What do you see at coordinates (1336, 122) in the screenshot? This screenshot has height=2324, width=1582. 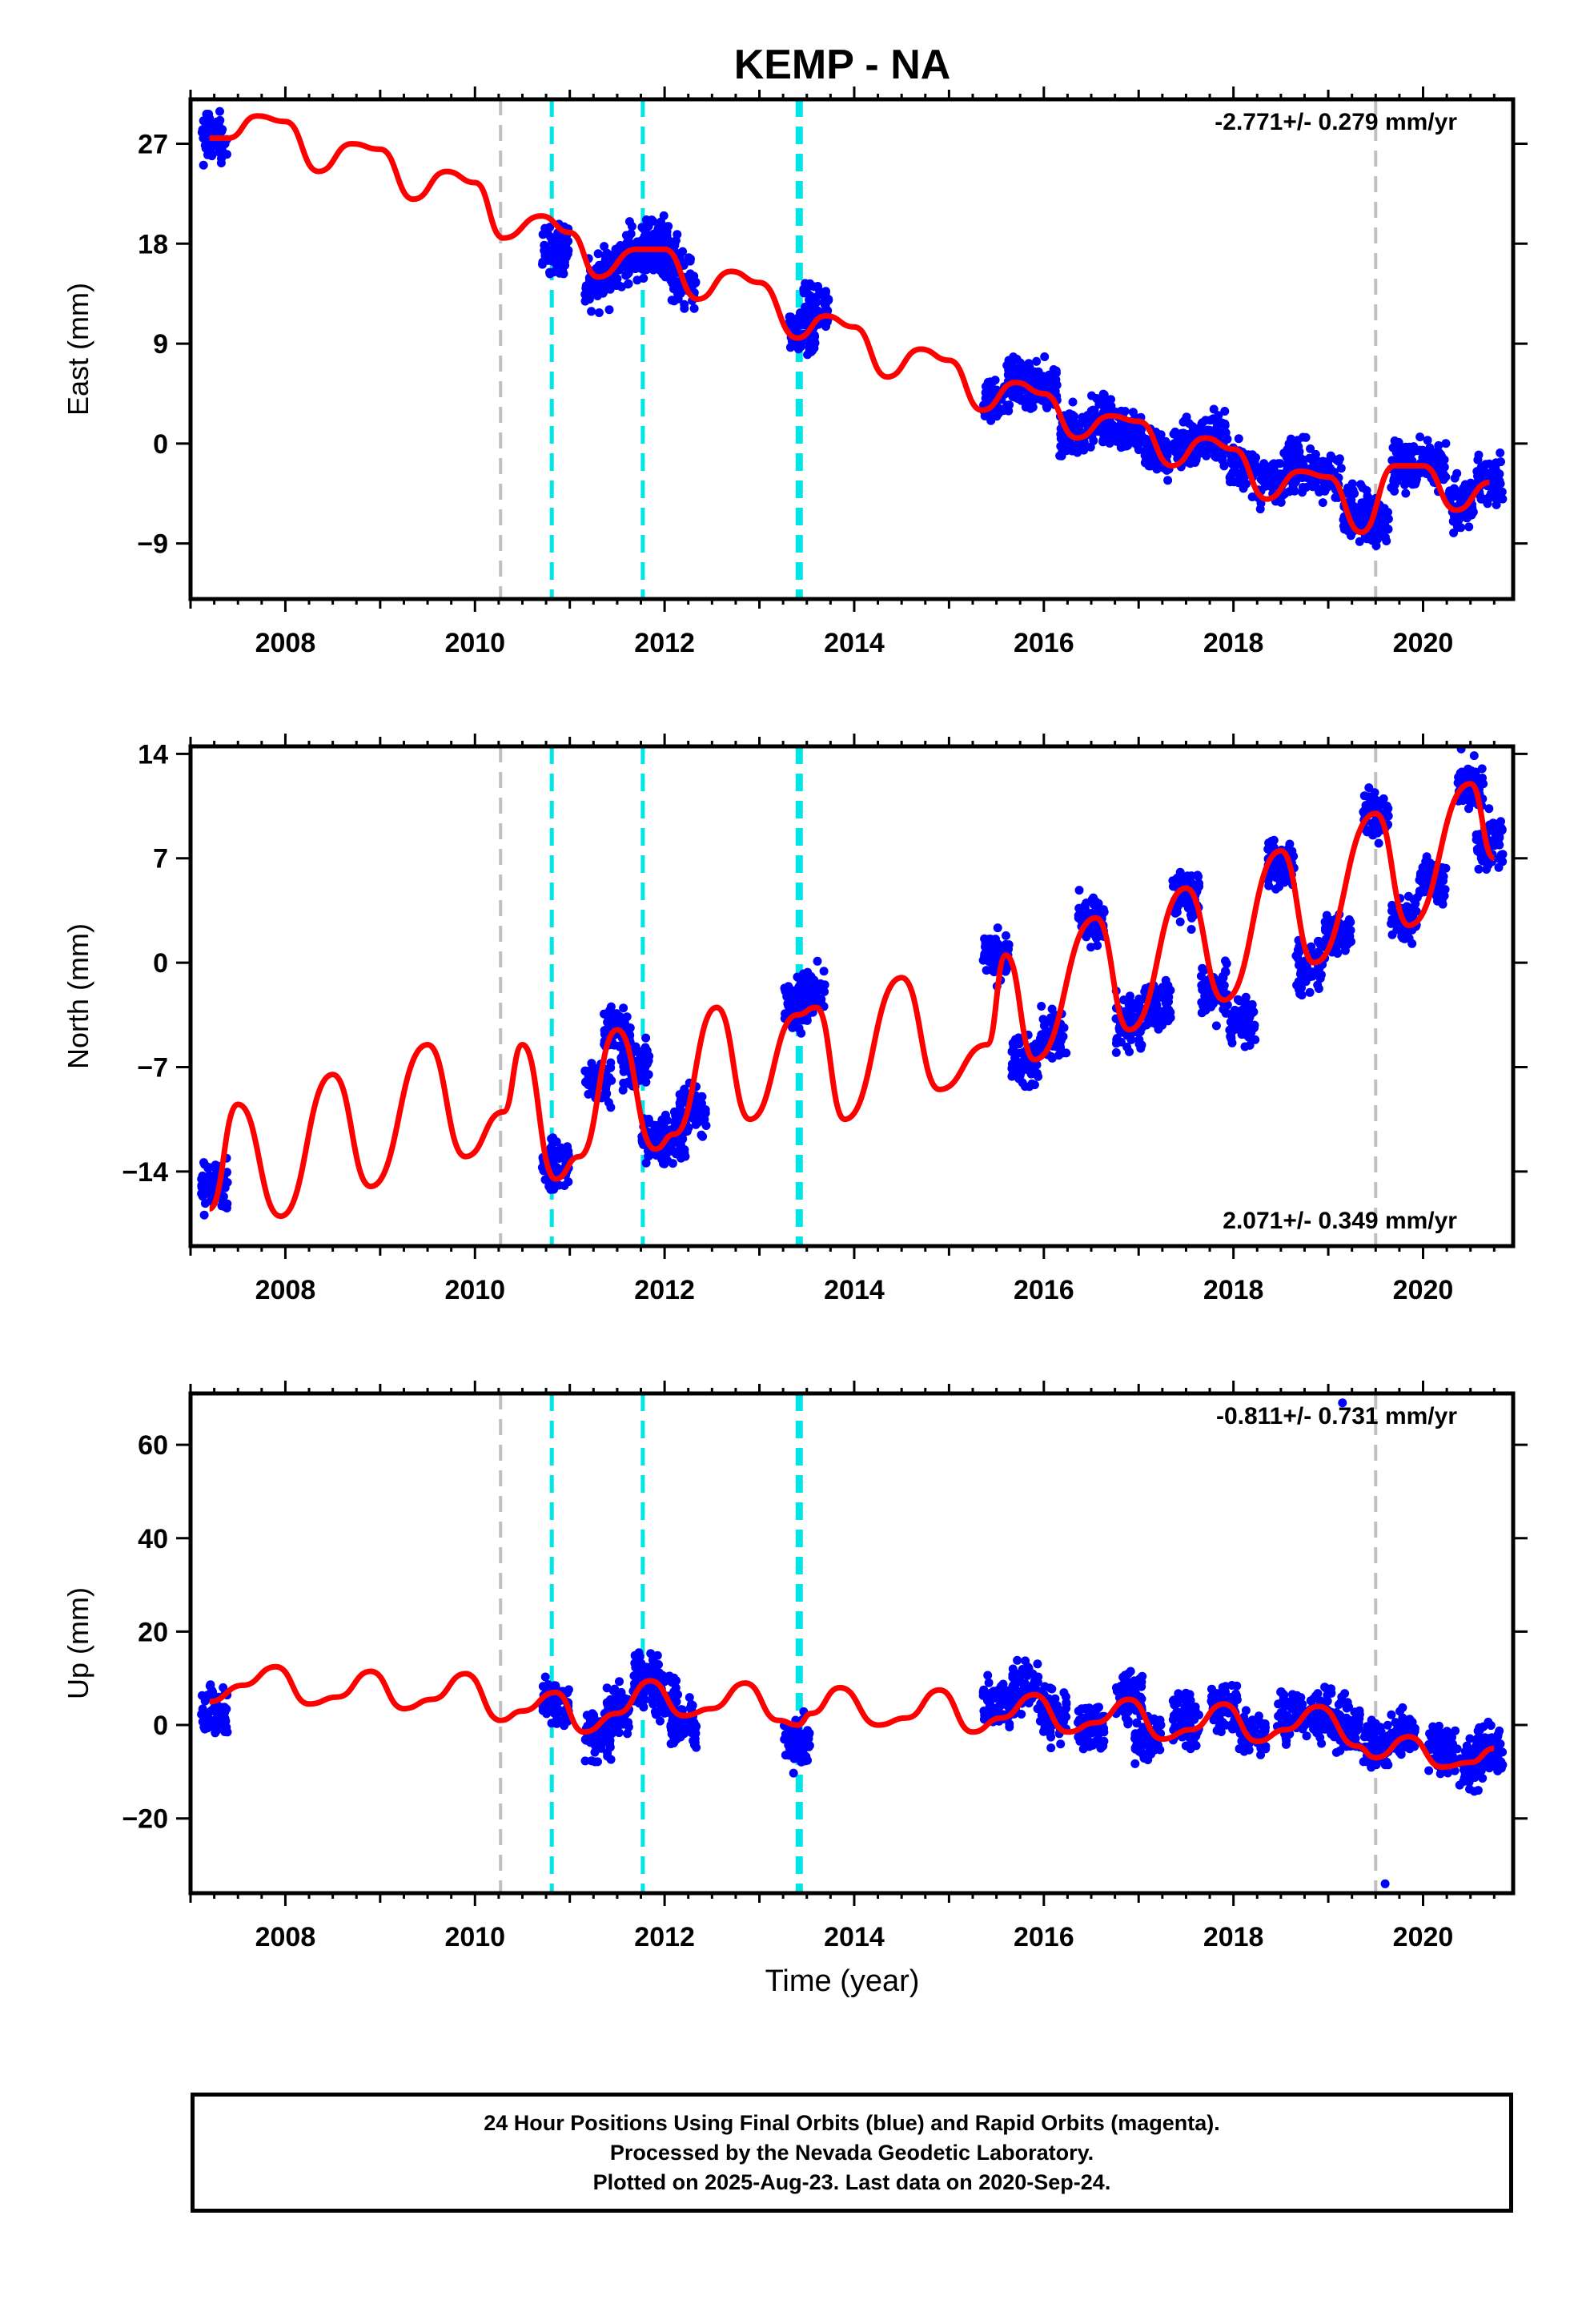 I see `rate-label: -2.771+/- 0.279 mm/yr` at bounding box center [1336, 122].